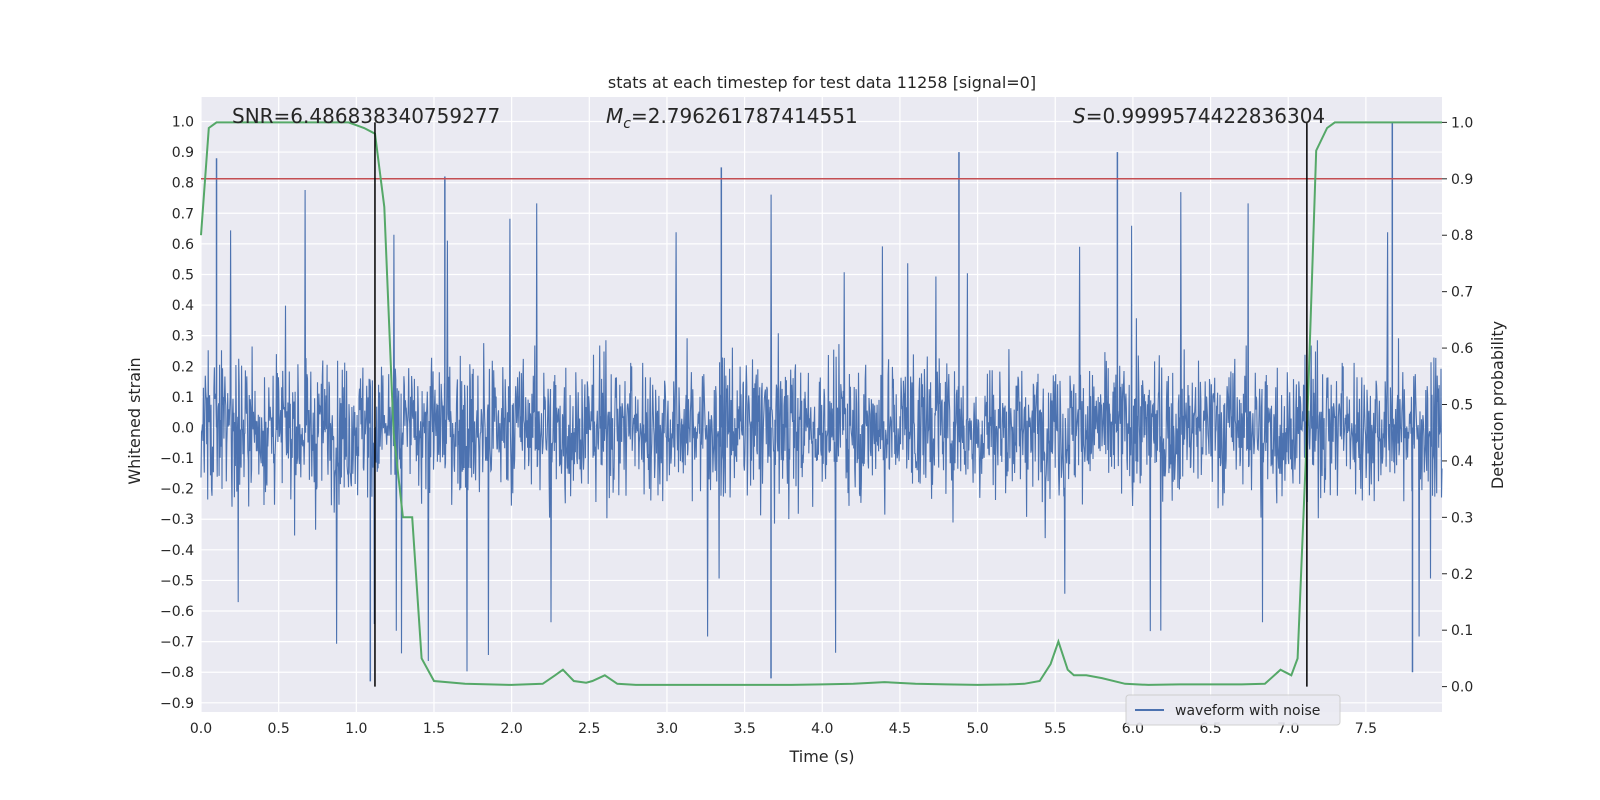 The width and height of the screenshot is (1600, 800). What do you see at coordinates (177, 459) in the screenshot?
I see `y-tick-label: −0.1` at bounding box center [177, 459].